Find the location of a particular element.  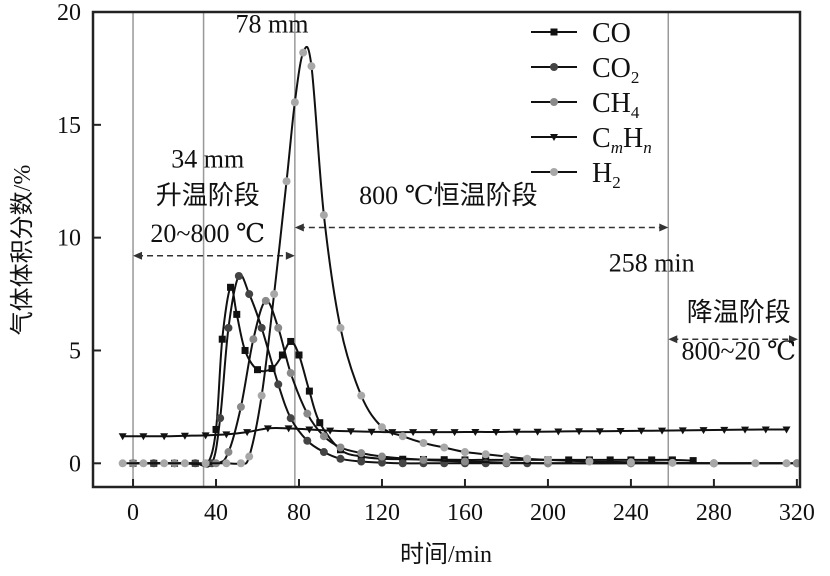

annotation-label: 20~800 ℃ is located at coordinates (207, 233).